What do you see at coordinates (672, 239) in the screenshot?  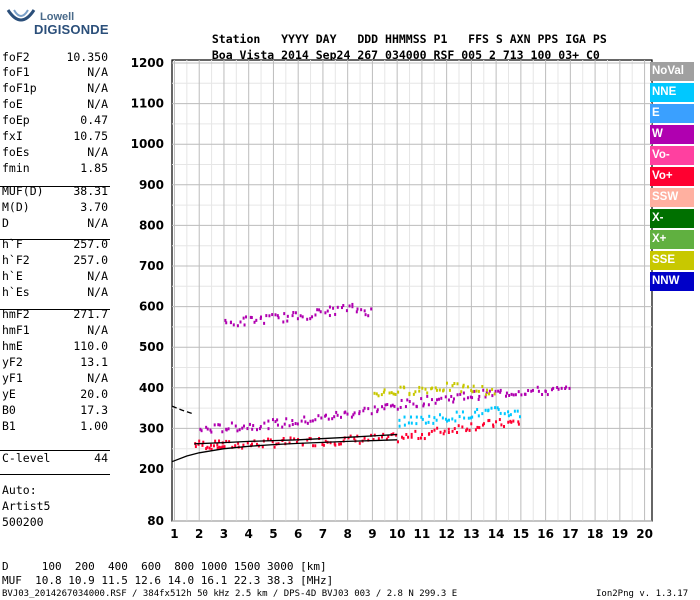 I see `legend-item-x-: X+` at bounding box center [672, 239].